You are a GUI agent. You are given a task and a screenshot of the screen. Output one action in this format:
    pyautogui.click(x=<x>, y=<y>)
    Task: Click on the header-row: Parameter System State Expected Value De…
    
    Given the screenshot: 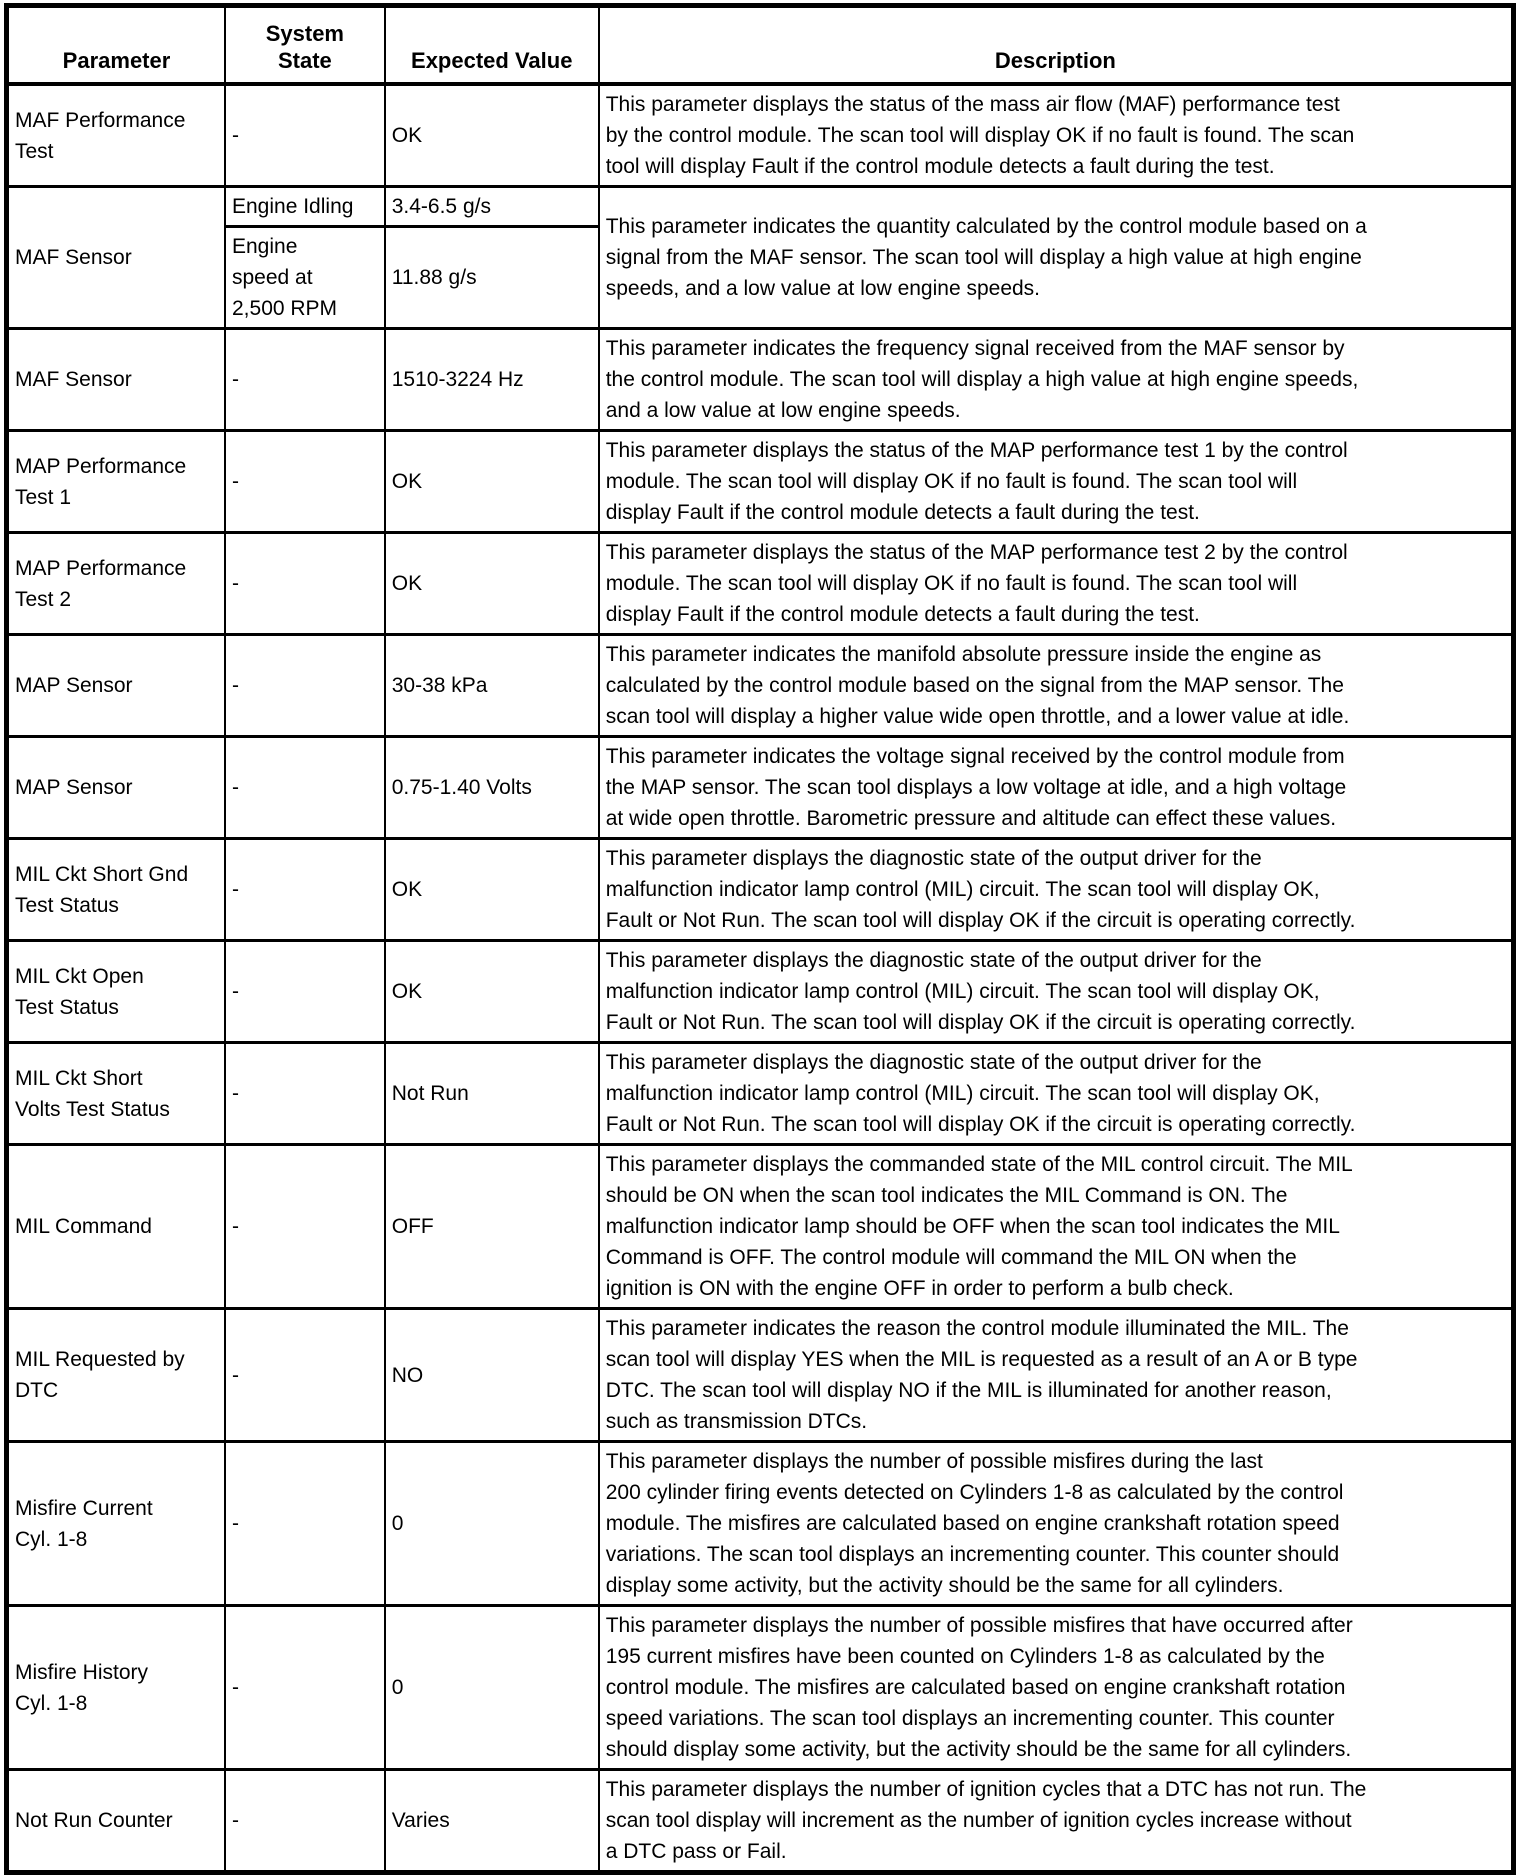 What is the action you would take?
    pyautogui.click(x=760, y=45)
    